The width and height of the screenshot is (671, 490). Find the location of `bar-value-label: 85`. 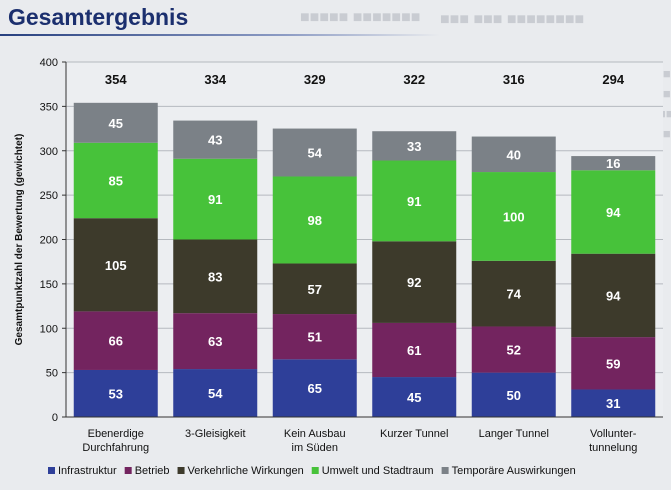

bar-value-label: 85 is located at coordinates (116, 180).